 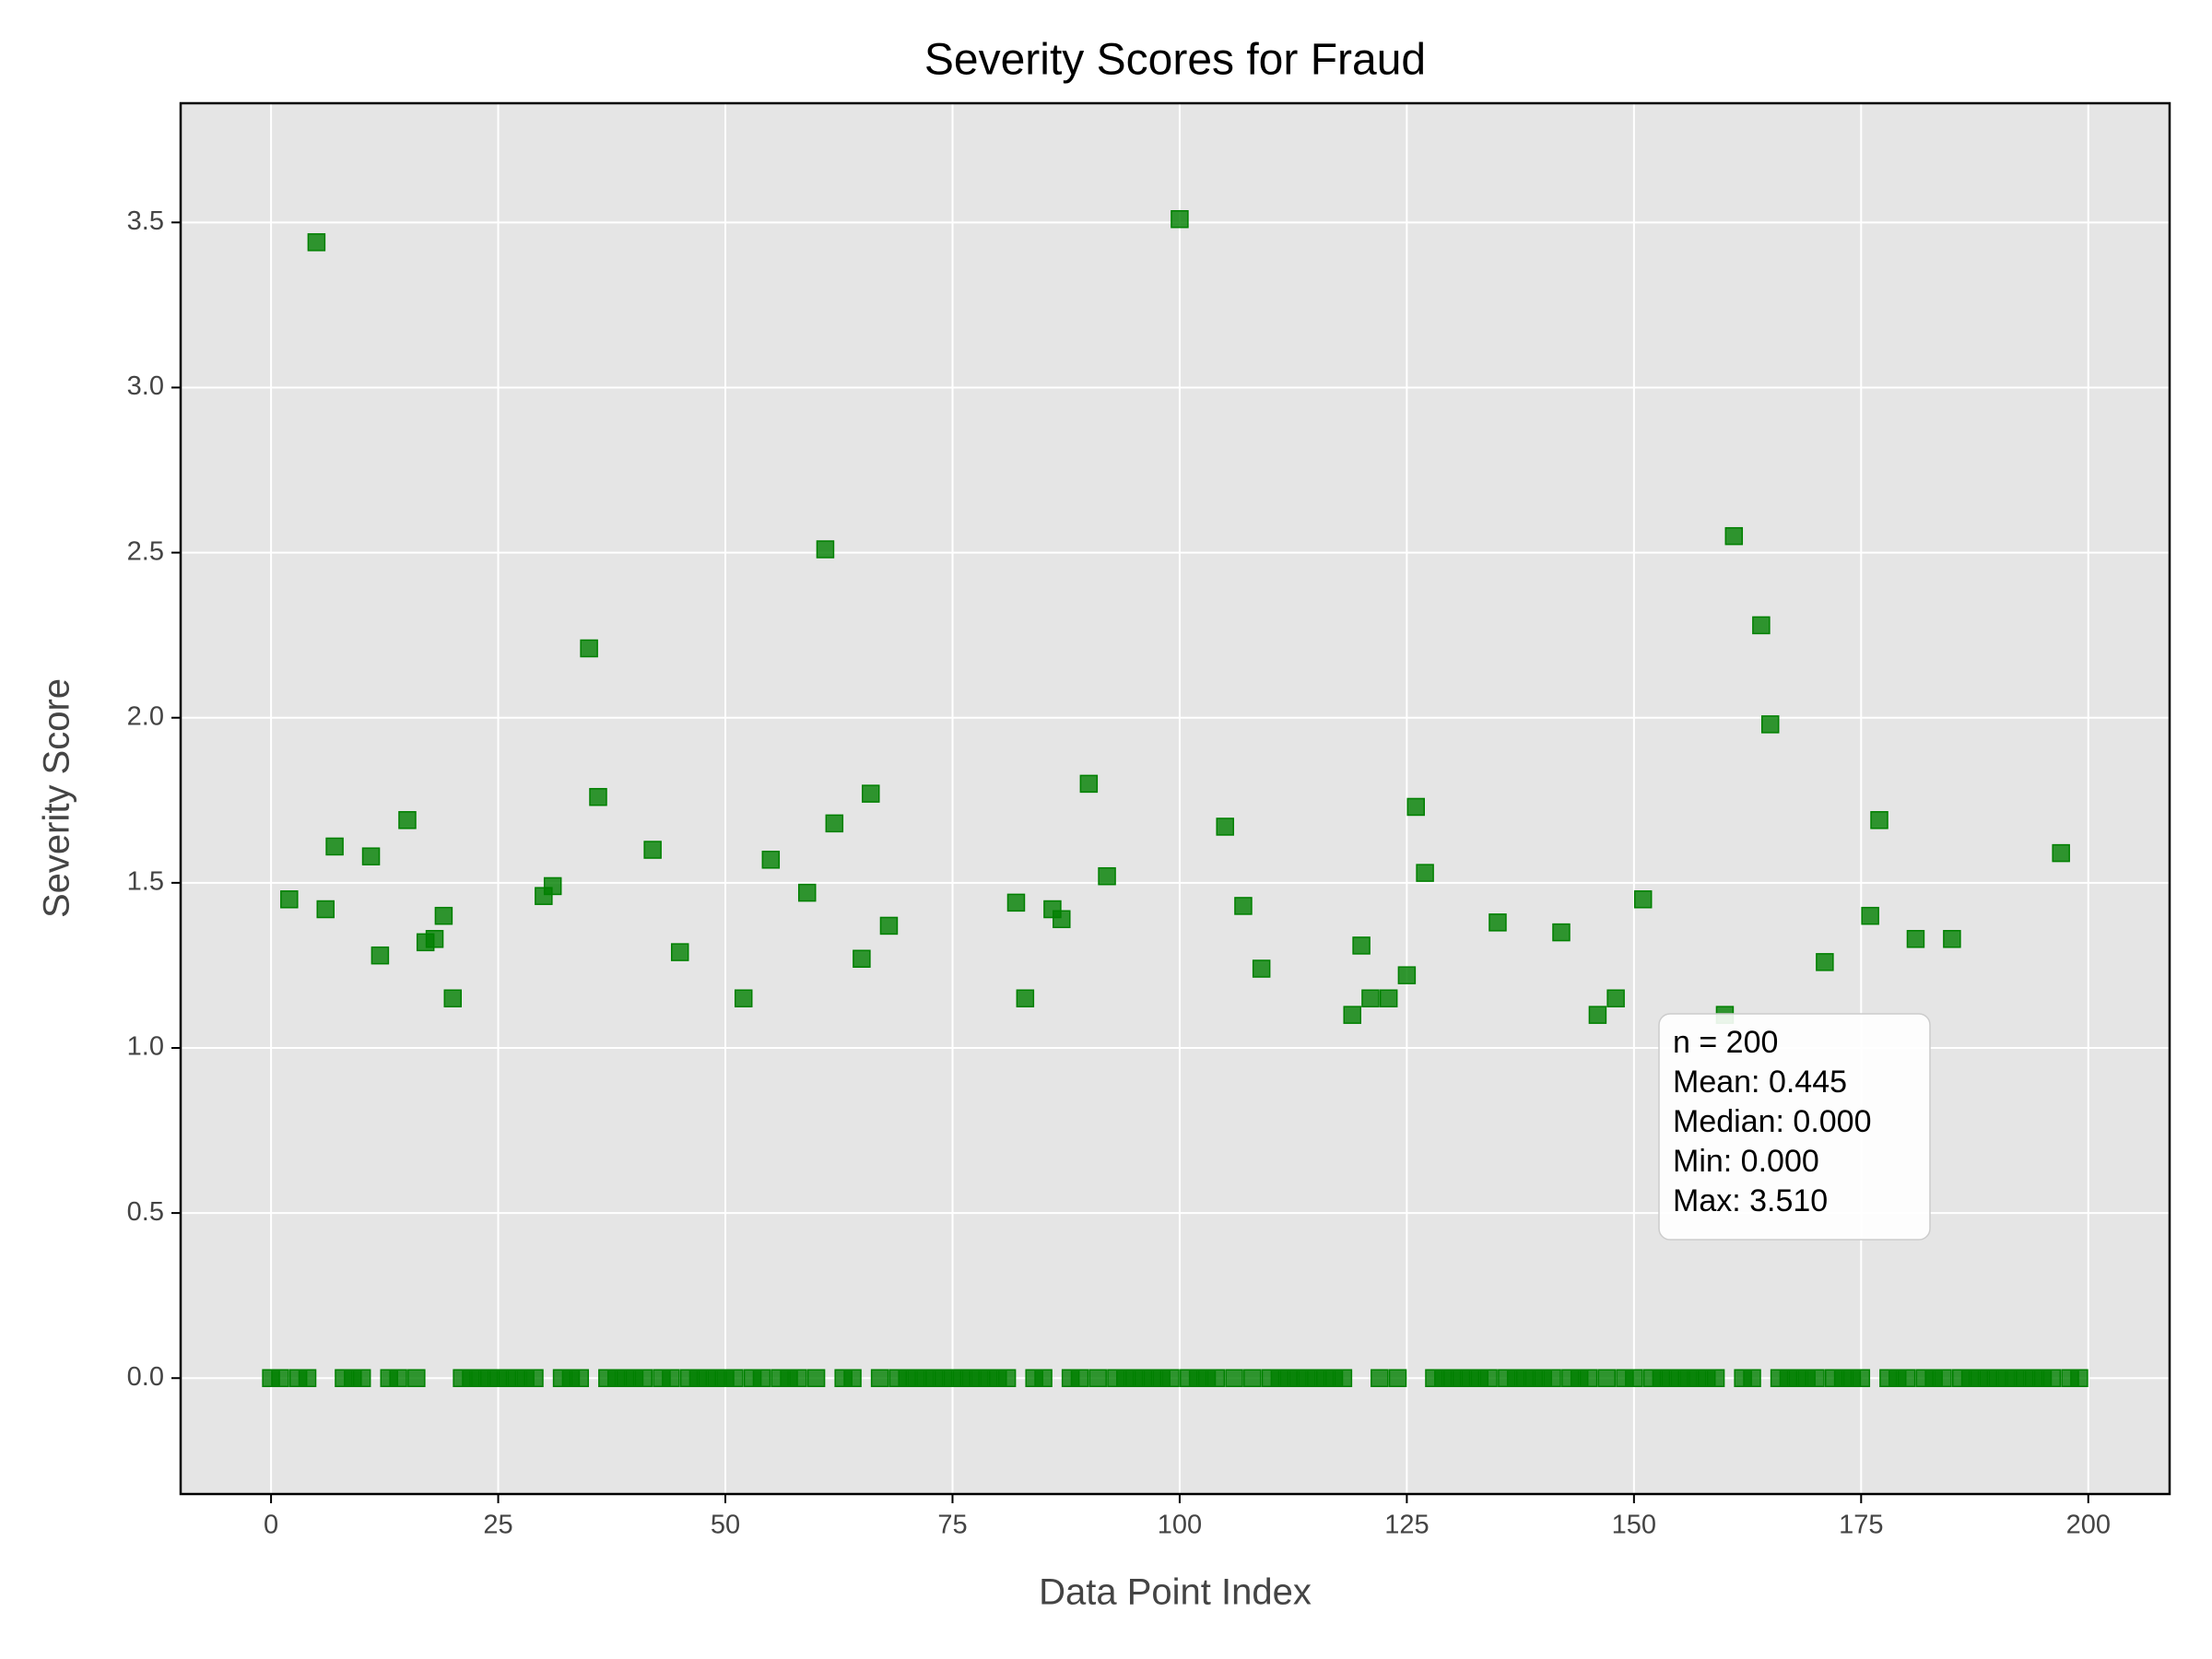 What do you see at coordinates (497, 1525) in the screenshot?
I see `x-tick-label: 25` at bounding box center [497, 1525].